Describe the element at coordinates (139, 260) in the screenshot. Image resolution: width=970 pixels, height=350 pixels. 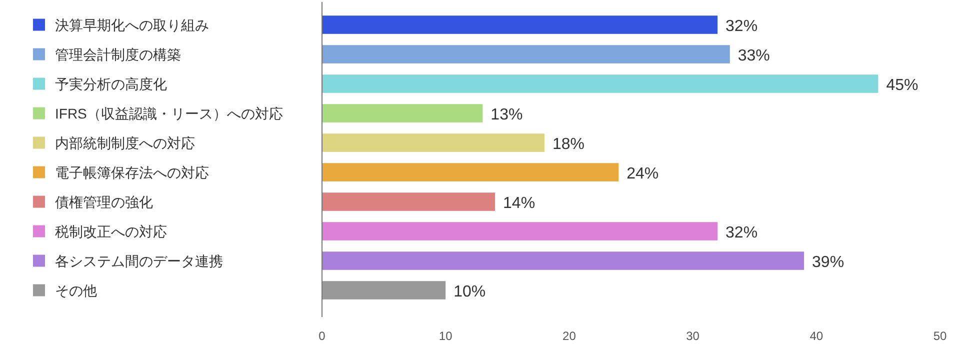
I see `y-tick-label: 各システム間のデータ連携` at that location.